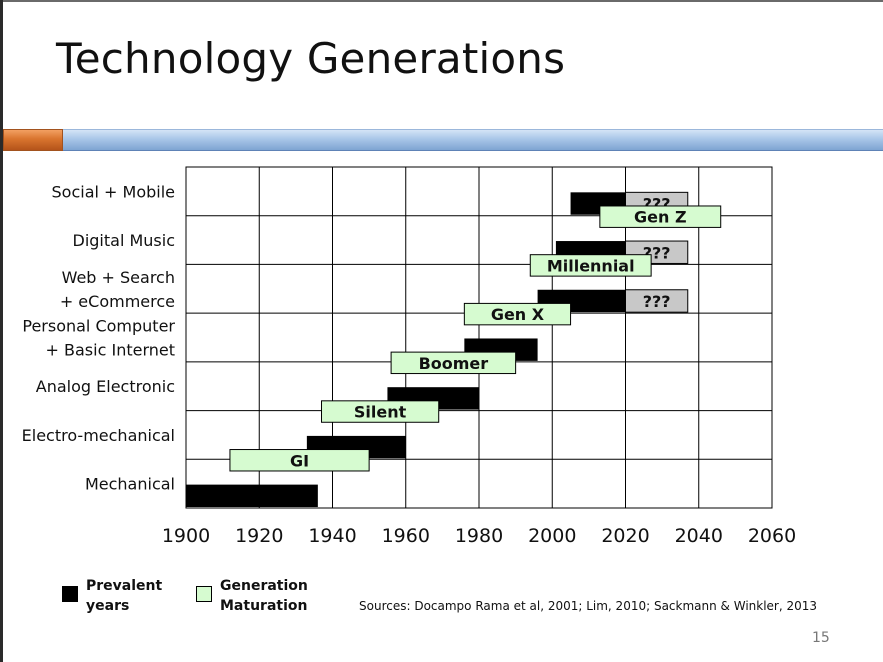 The width and height of the screenshot is (883, 662). I want to click on generation-label-gen-x: Gen X, so click(518, 314).